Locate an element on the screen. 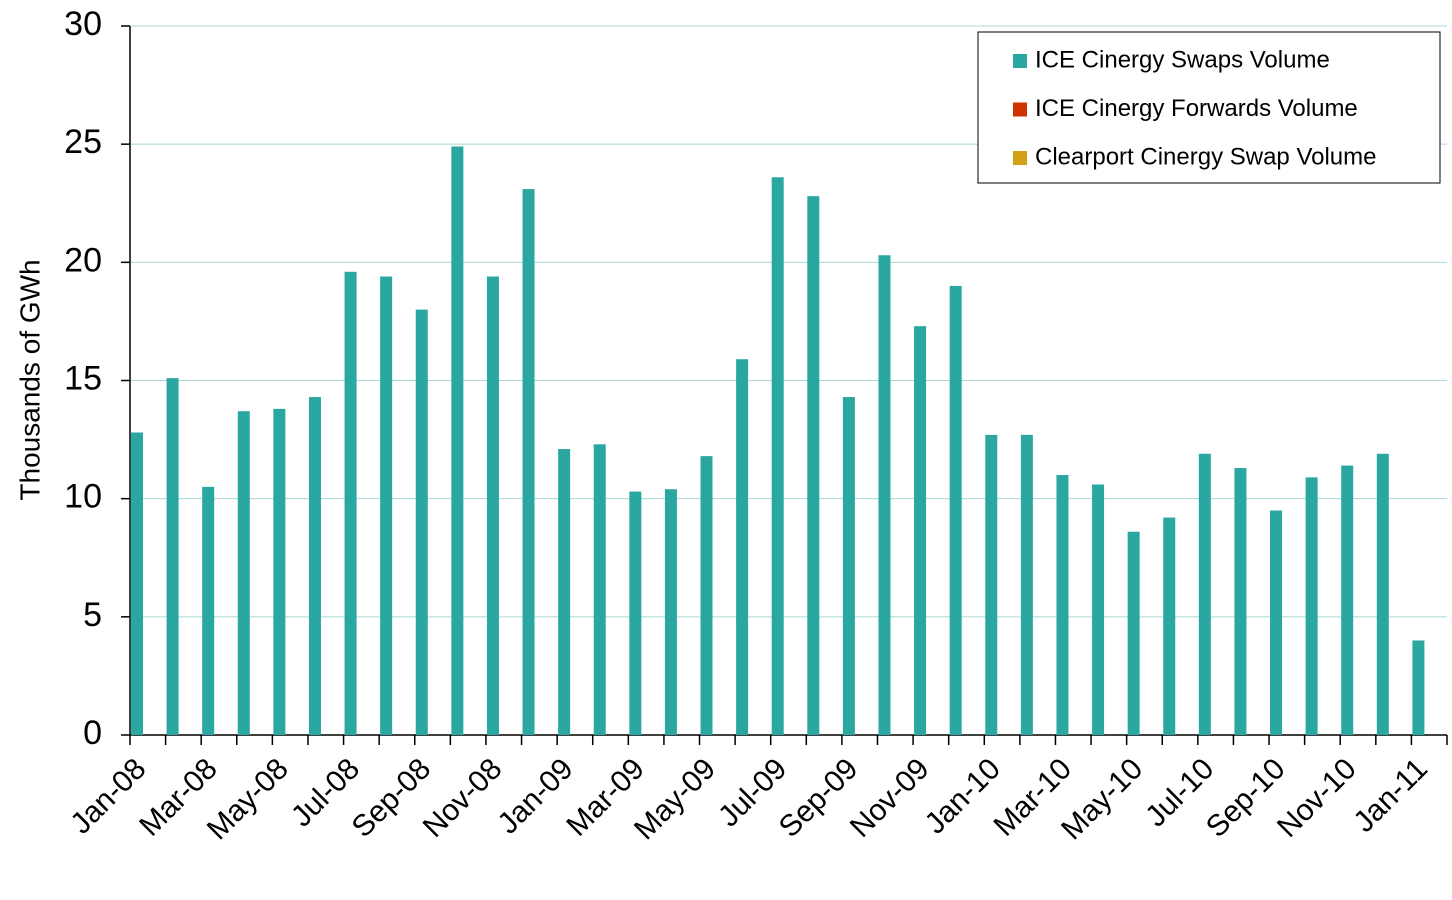 The image size is (1452, 900). y-tick-label: 20 is located at coordinates (83, 260).